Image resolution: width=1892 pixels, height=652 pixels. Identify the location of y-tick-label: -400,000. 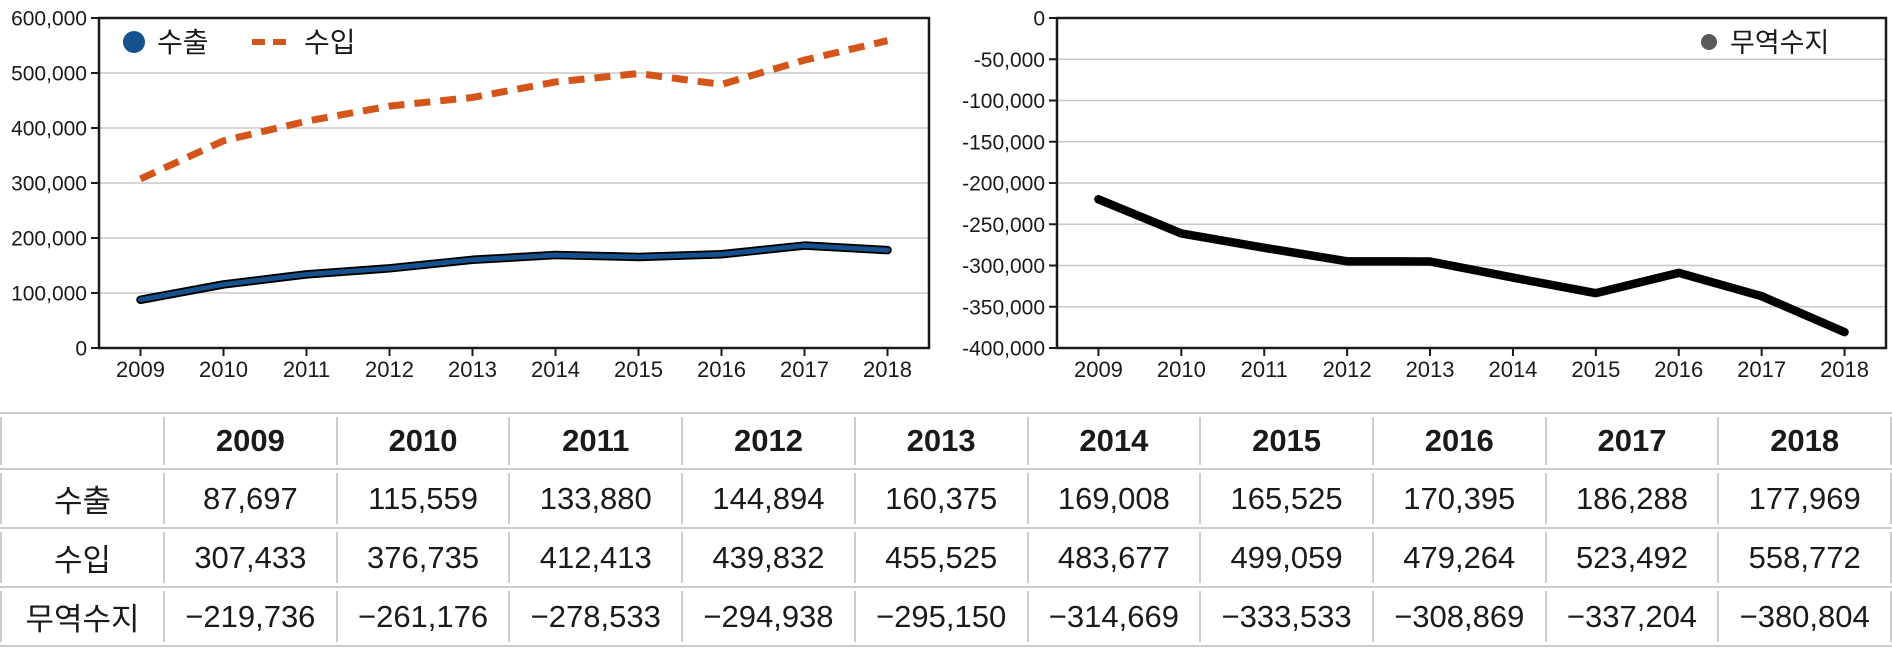
(1003, 349).